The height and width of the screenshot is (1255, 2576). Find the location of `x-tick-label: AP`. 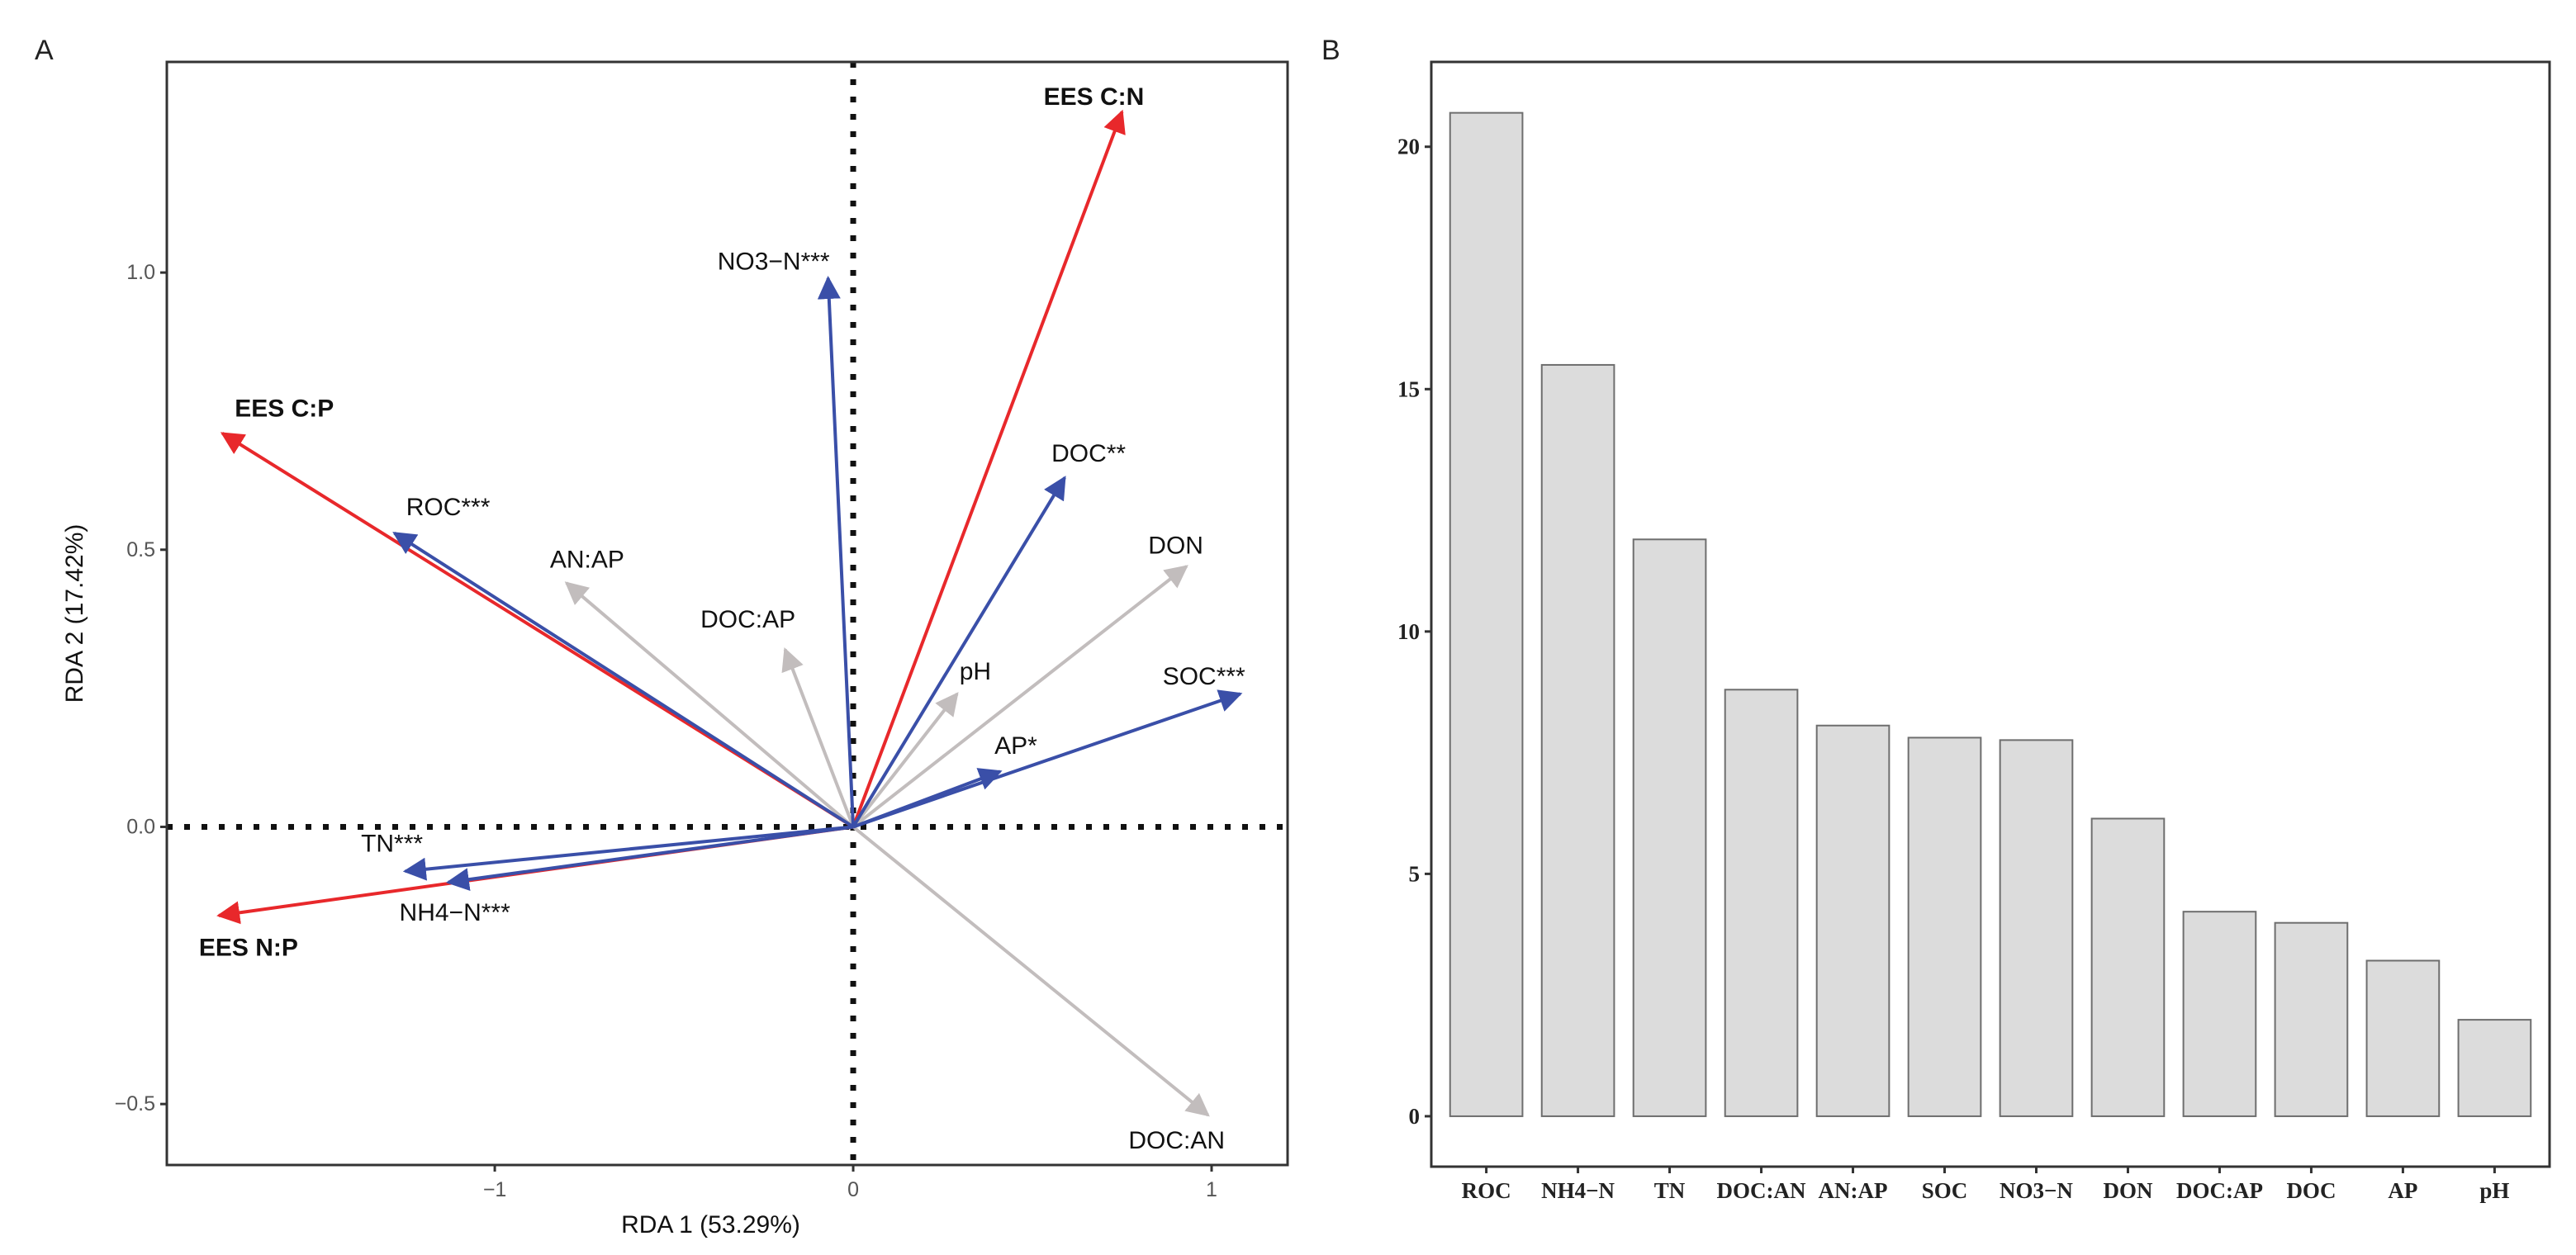

x-tick-label: AP is located at coordinates (2402, 1190).